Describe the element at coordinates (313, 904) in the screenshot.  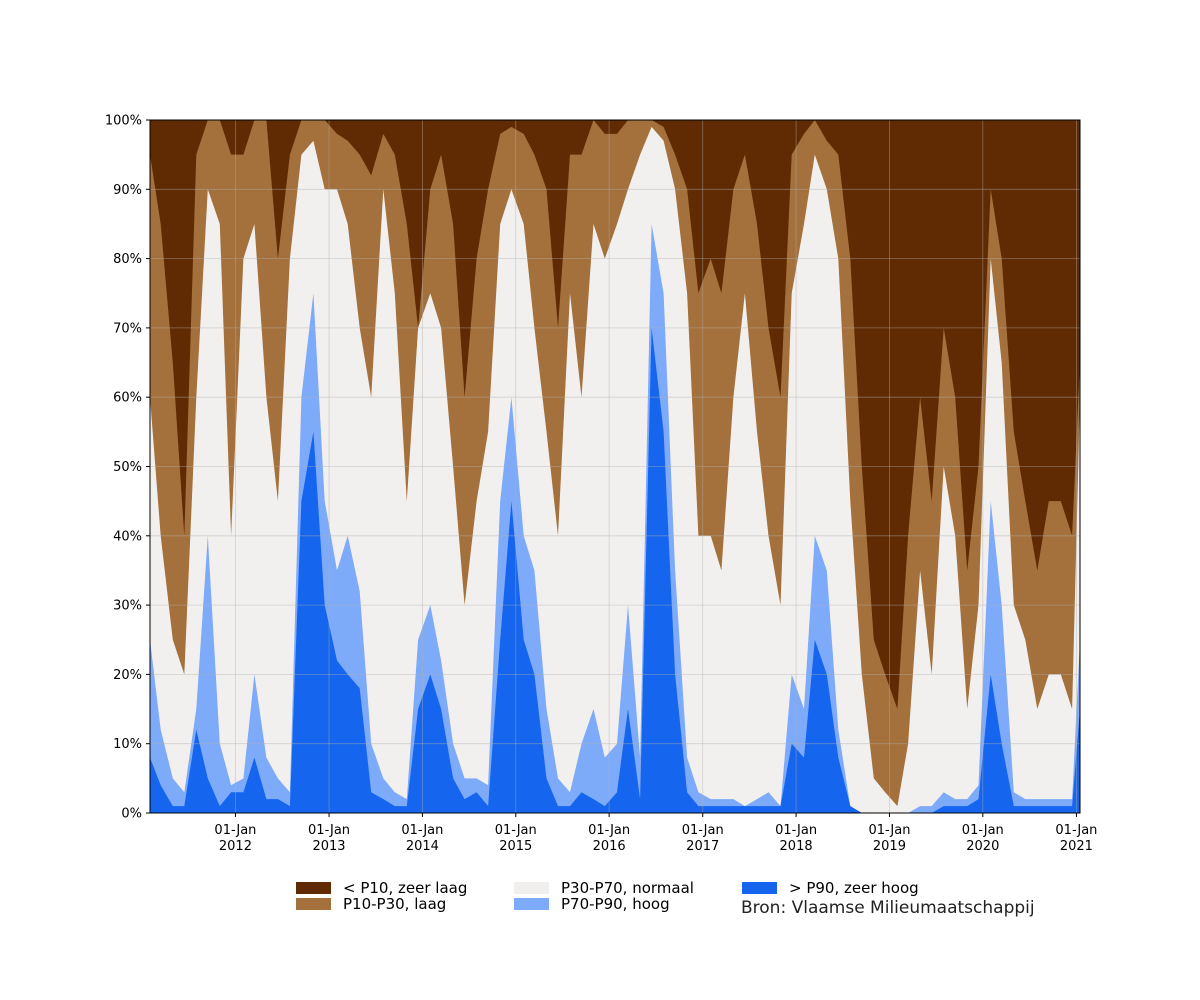
I see `legend-swatch-laag` at that location.